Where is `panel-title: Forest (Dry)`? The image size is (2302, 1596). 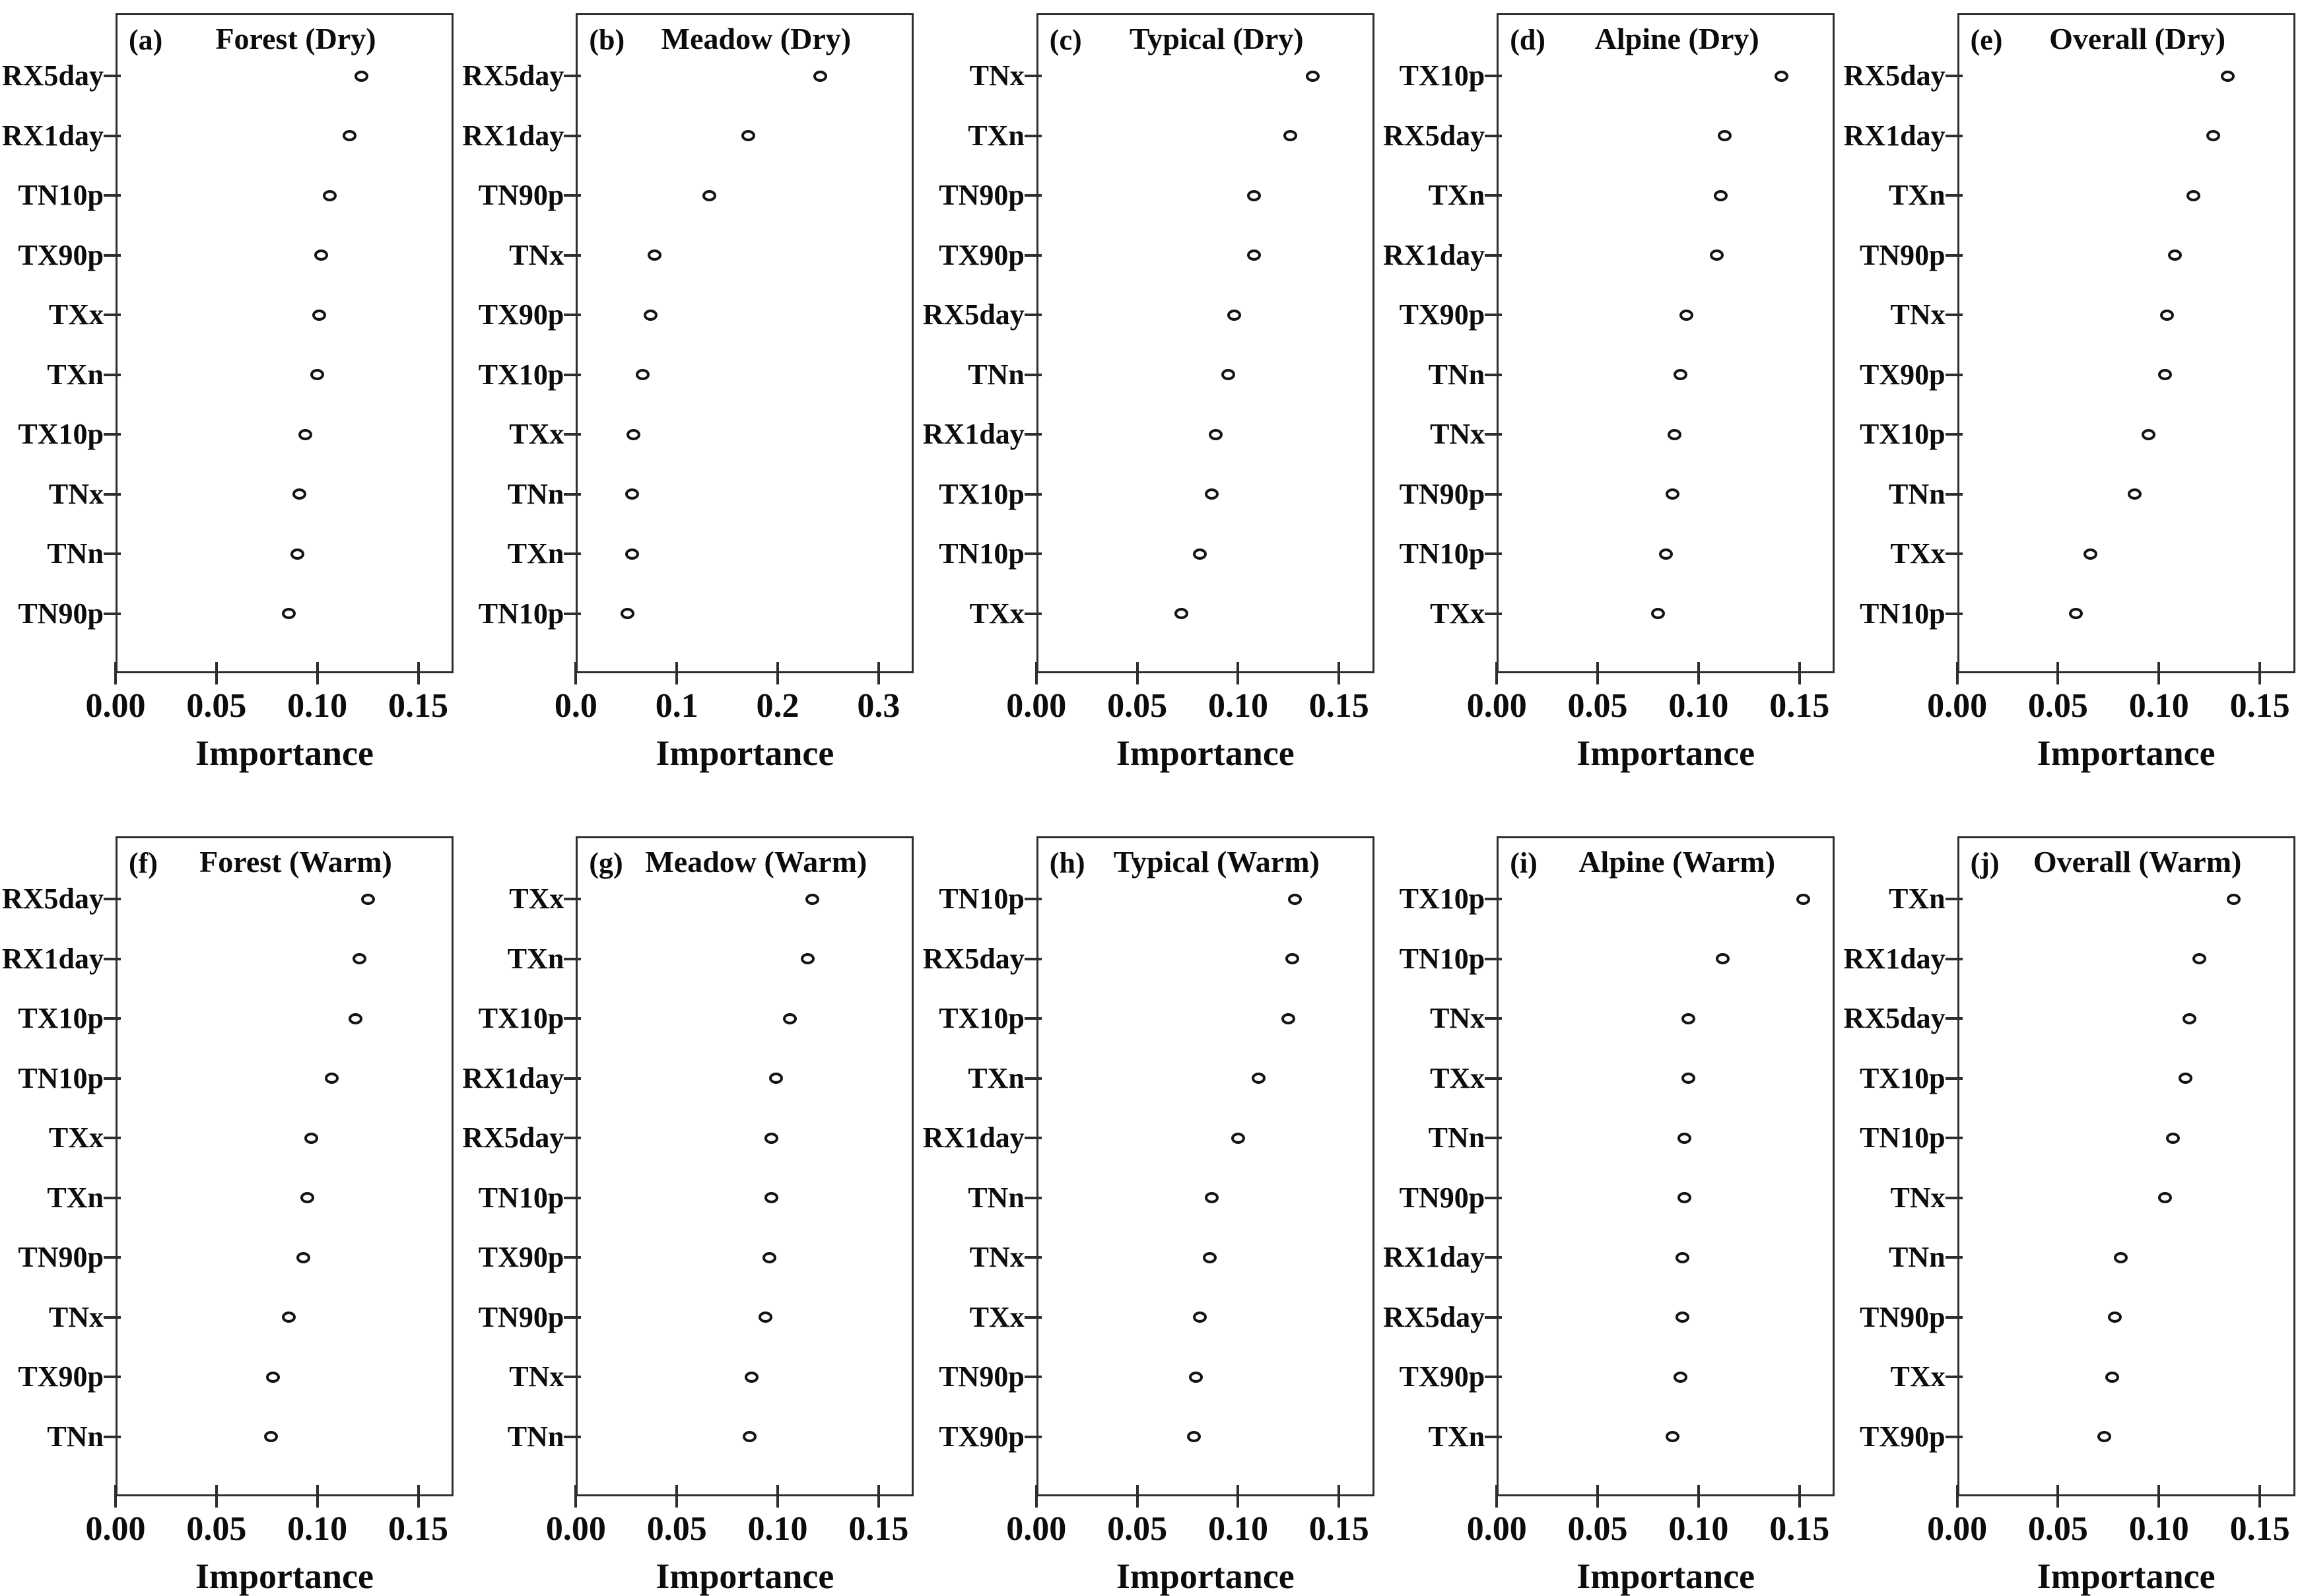
panel-title: Forest (Dry) is located at coordinates (295, 38).